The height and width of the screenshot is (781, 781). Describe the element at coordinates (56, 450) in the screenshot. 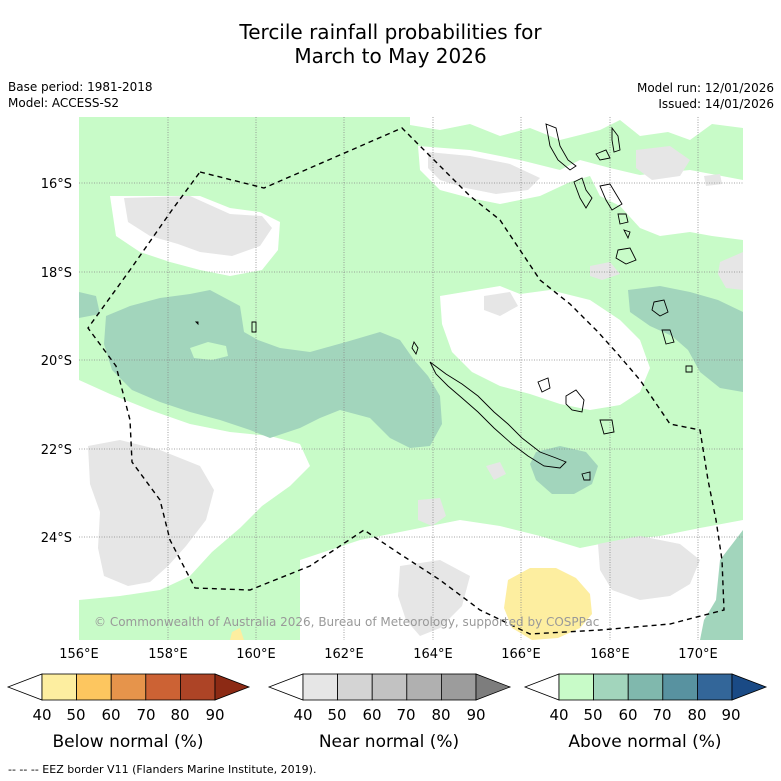

I see `lat-label: 22°S` at that location.